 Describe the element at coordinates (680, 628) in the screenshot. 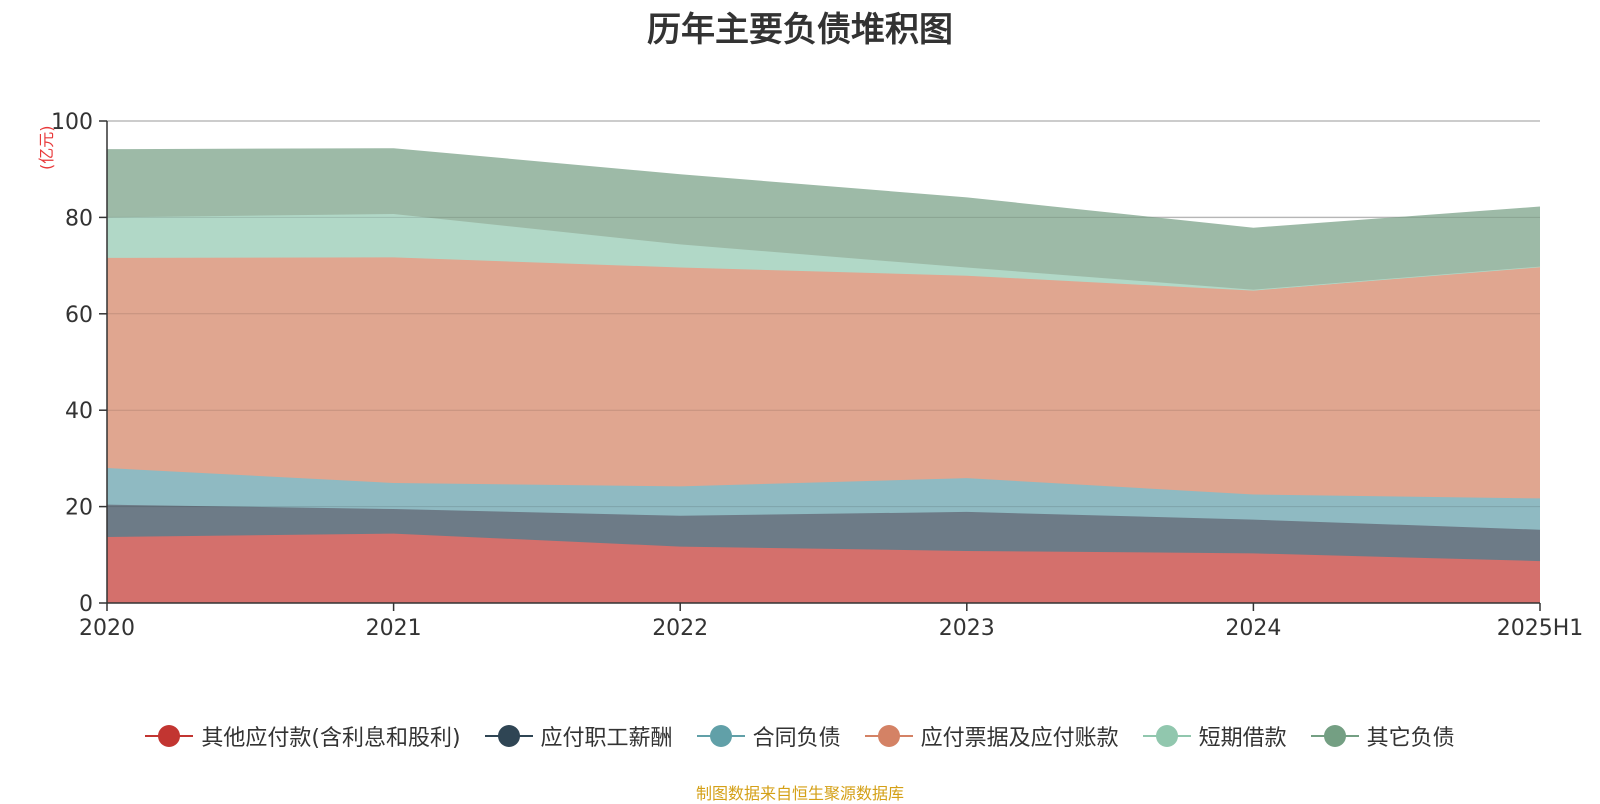

I see `x-tick-label: 2022` at that location.